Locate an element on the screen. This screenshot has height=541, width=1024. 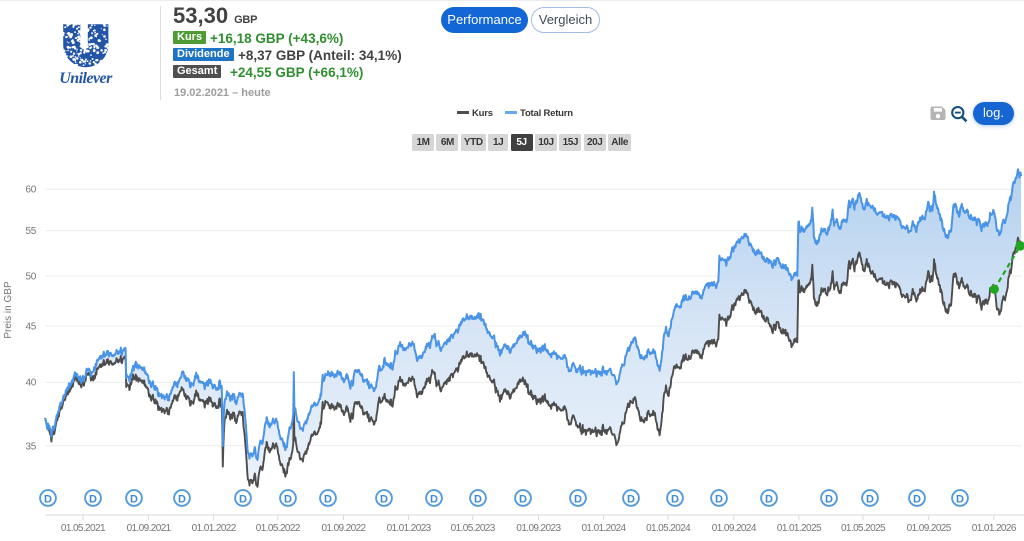
svg-text: 01.01.2026 is located at coordinates (994, 528).